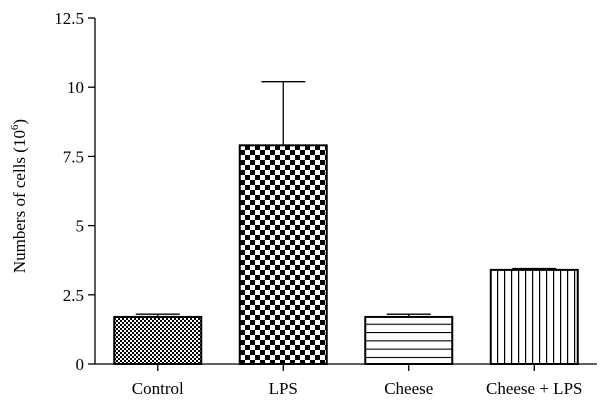 Image resolution: width=608 pixels, height=404 pixels. Describe the element at coordinates (75, 87) in the screenshot. I see `y-tick-label: 10` at that location.